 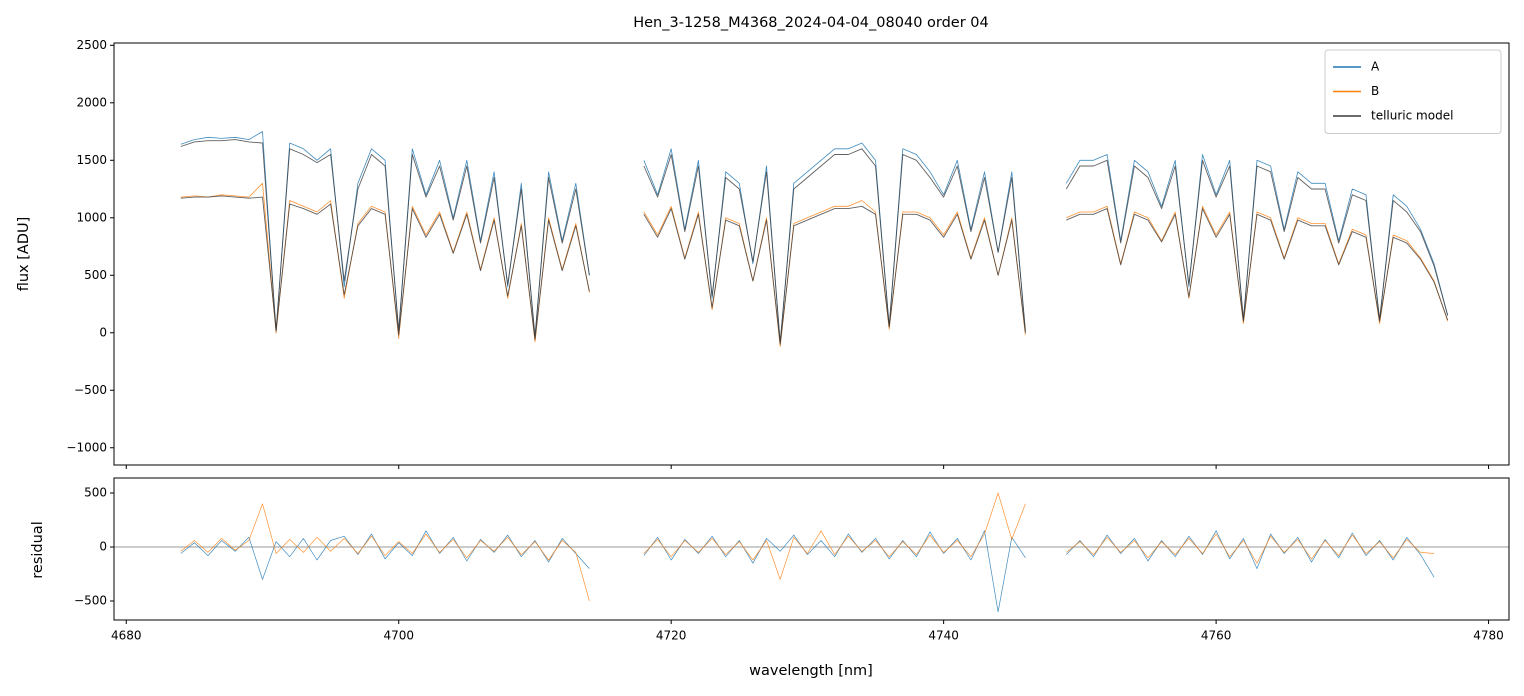 What do you see at coordinates (91, 217) in the screenshot?
I see `y-tick-label: 1000` at bounding box center [91, 217].